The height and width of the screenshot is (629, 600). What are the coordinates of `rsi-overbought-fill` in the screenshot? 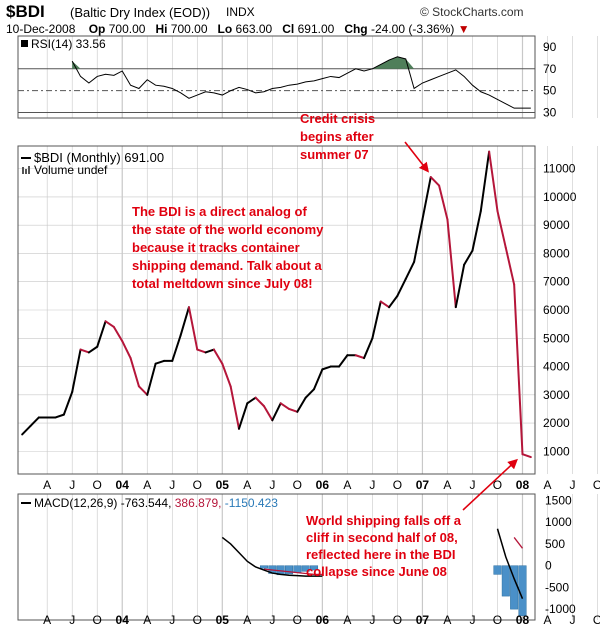 It's located at (301, 62).